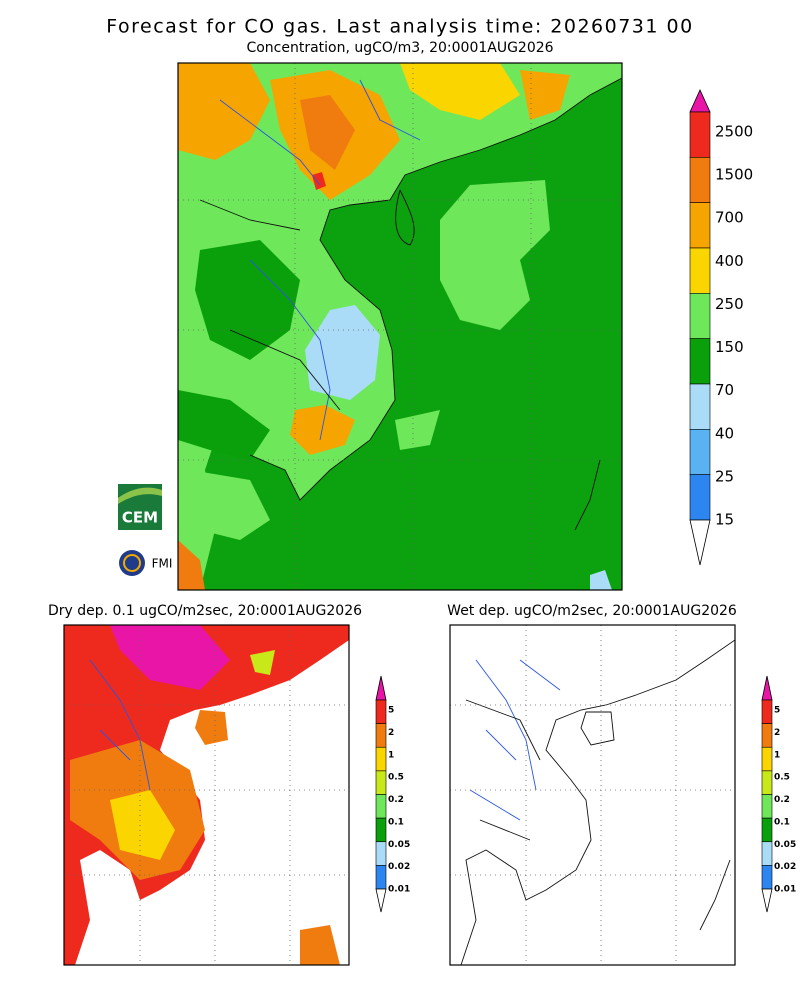 Image resolution: width=800 pixels, height=1000 pixels. Describe the element at coordinates (724, 520) in the screenshot. I see `colorbar-label: 15` at that location.